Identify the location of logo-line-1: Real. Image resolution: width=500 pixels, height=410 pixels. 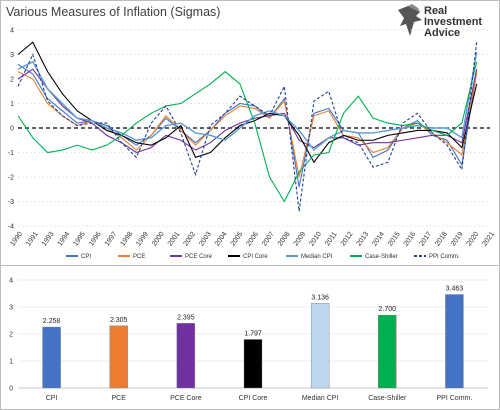
(436, 11).